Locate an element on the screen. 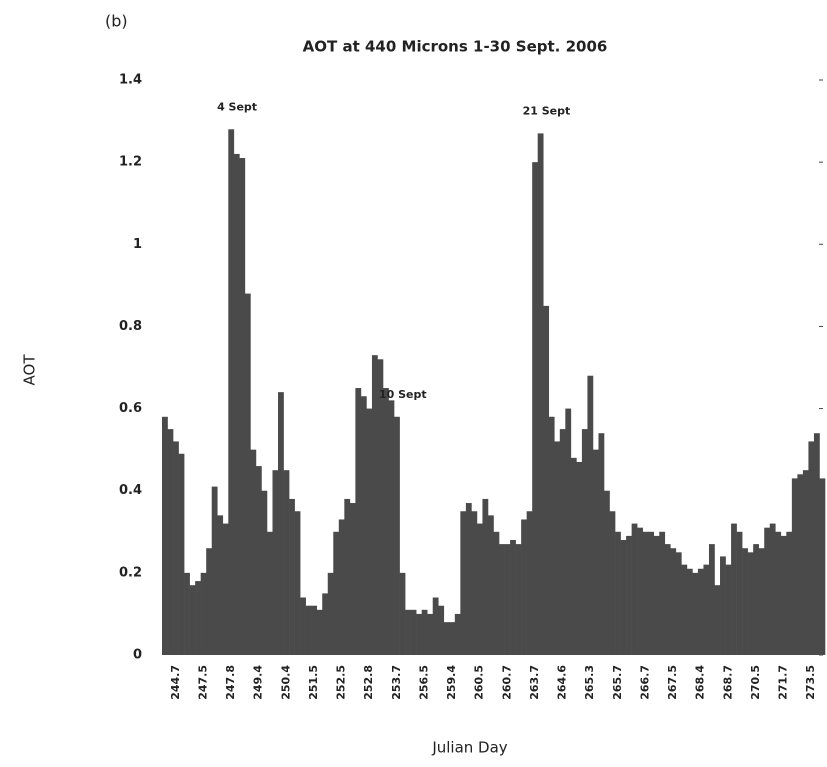  annotation: 4 Sept is located at coordinates (237, 106).